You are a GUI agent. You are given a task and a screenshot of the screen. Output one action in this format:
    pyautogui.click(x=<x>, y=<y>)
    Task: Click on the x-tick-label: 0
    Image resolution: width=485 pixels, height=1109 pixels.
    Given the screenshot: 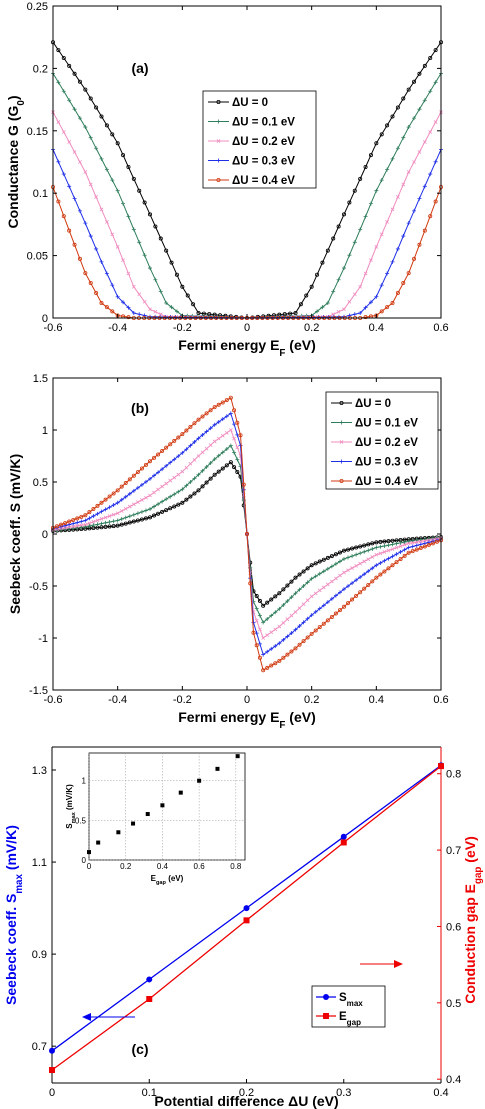 What is the action you would take?
    pyautogui.click(x=52, y=1093)
    